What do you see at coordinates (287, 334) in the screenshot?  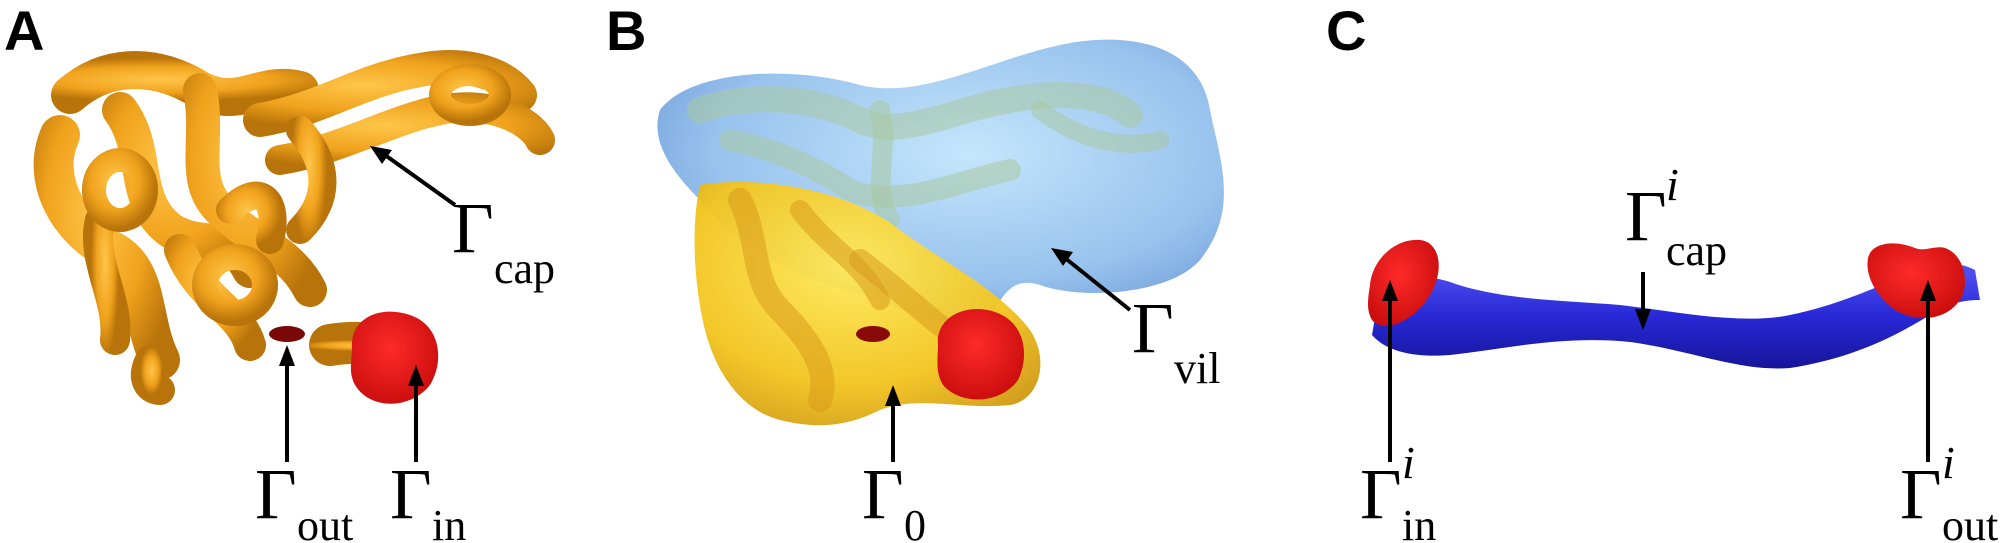 I see `outlet-boundary` at bounding box center [287, 334].